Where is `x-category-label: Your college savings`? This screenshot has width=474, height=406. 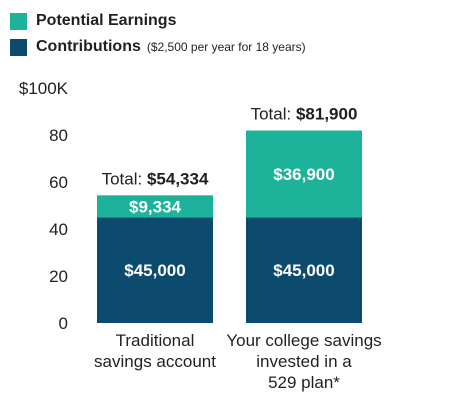 x-category-label: Your college savings is located at coordinates (303, 340).